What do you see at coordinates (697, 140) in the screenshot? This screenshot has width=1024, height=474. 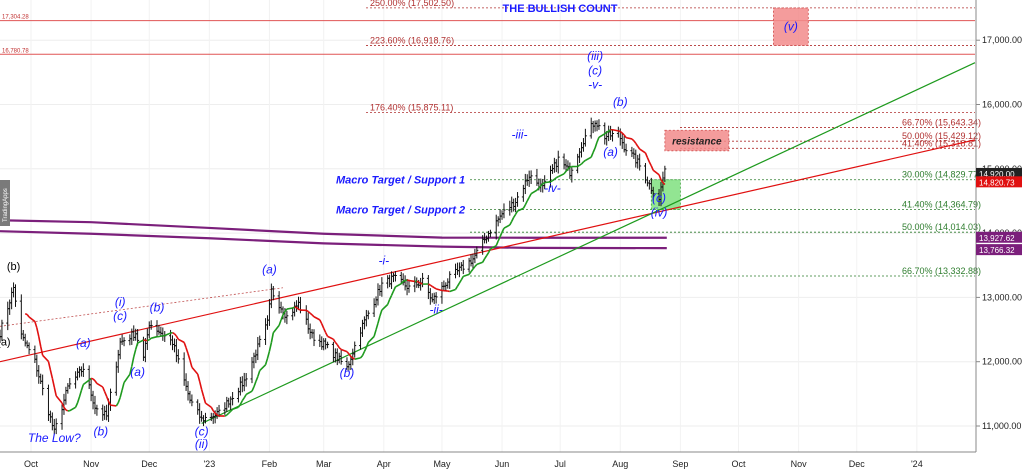 I see `resistance-zone` at bounding box center [697, 140].